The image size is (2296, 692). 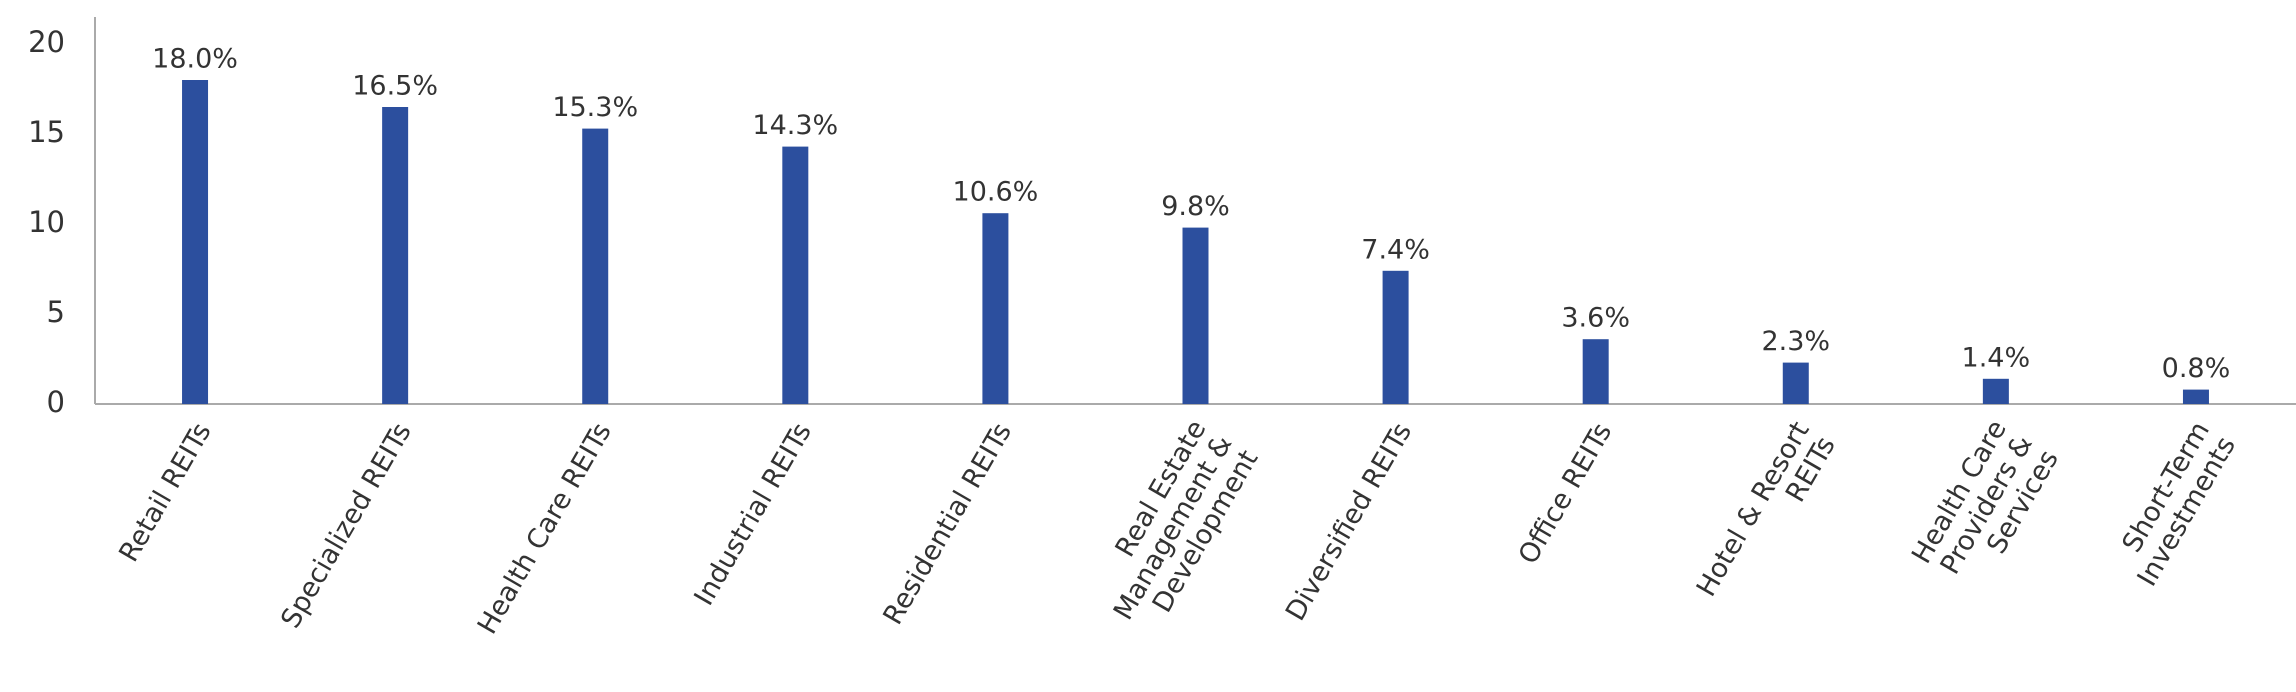 What do you see at coordinates (1565, 494) in the screenshot?
I see `x-tick-label: Office REITs` at bounding box center [1565, 494].